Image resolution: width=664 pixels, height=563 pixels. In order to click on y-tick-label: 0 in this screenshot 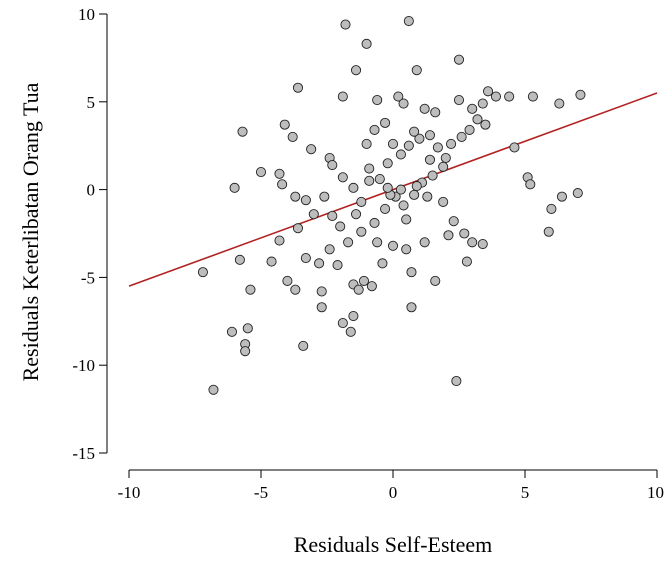, I will do `click(91, 190)`.